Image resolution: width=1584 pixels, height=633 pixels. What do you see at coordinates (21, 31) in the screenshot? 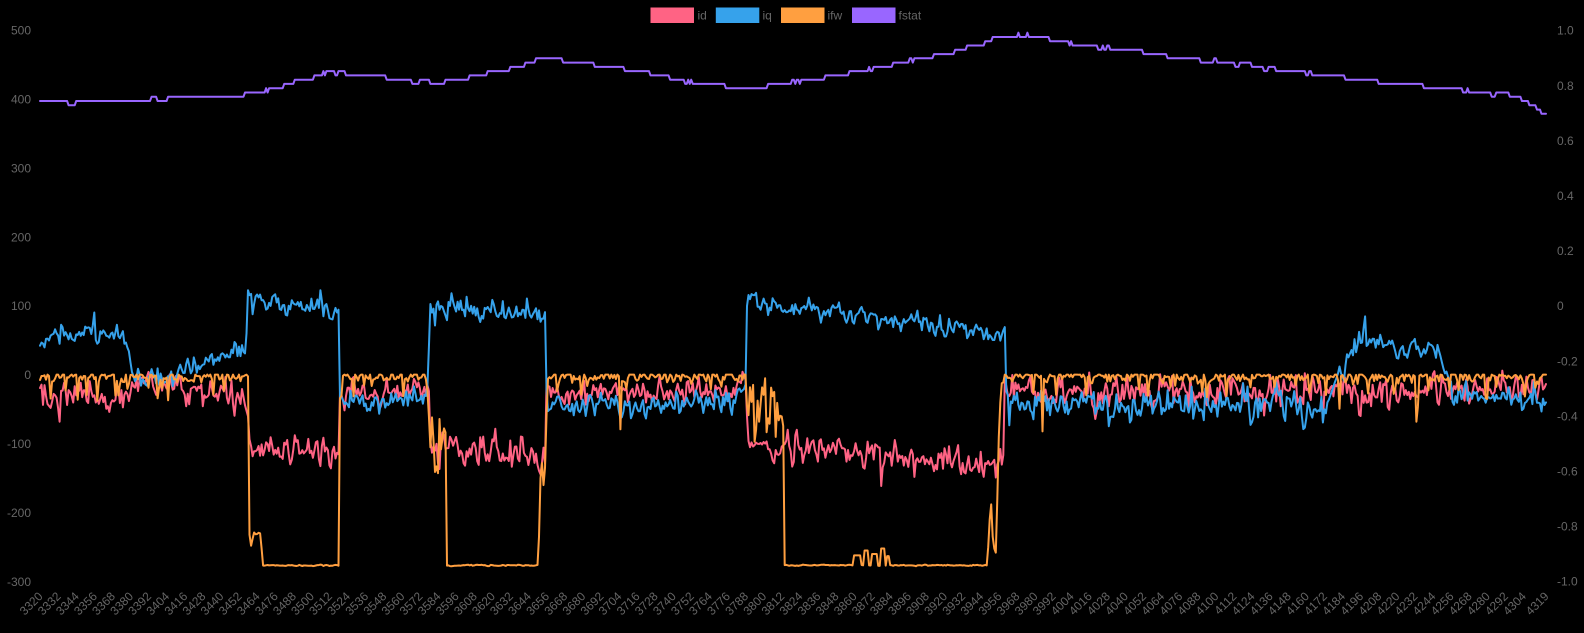
I see `svg-text: 500` at bounding box center [21, 31].